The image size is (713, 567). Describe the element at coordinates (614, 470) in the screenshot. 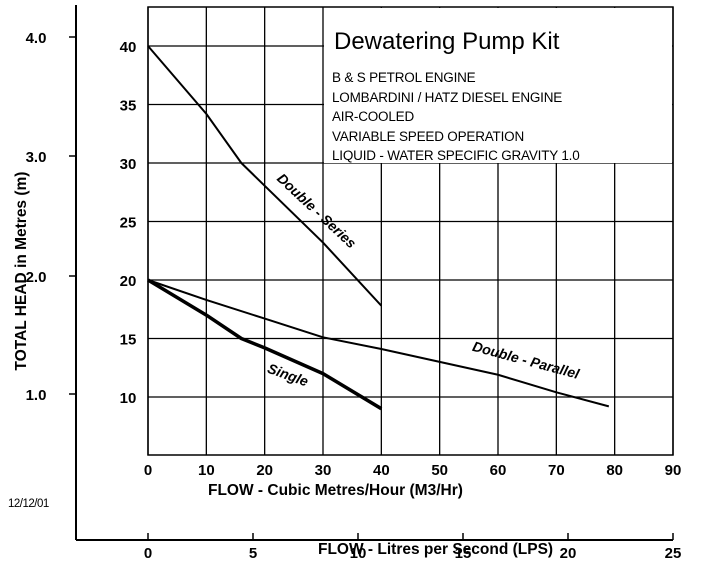

I see `x-tick-label: 80` at that location.